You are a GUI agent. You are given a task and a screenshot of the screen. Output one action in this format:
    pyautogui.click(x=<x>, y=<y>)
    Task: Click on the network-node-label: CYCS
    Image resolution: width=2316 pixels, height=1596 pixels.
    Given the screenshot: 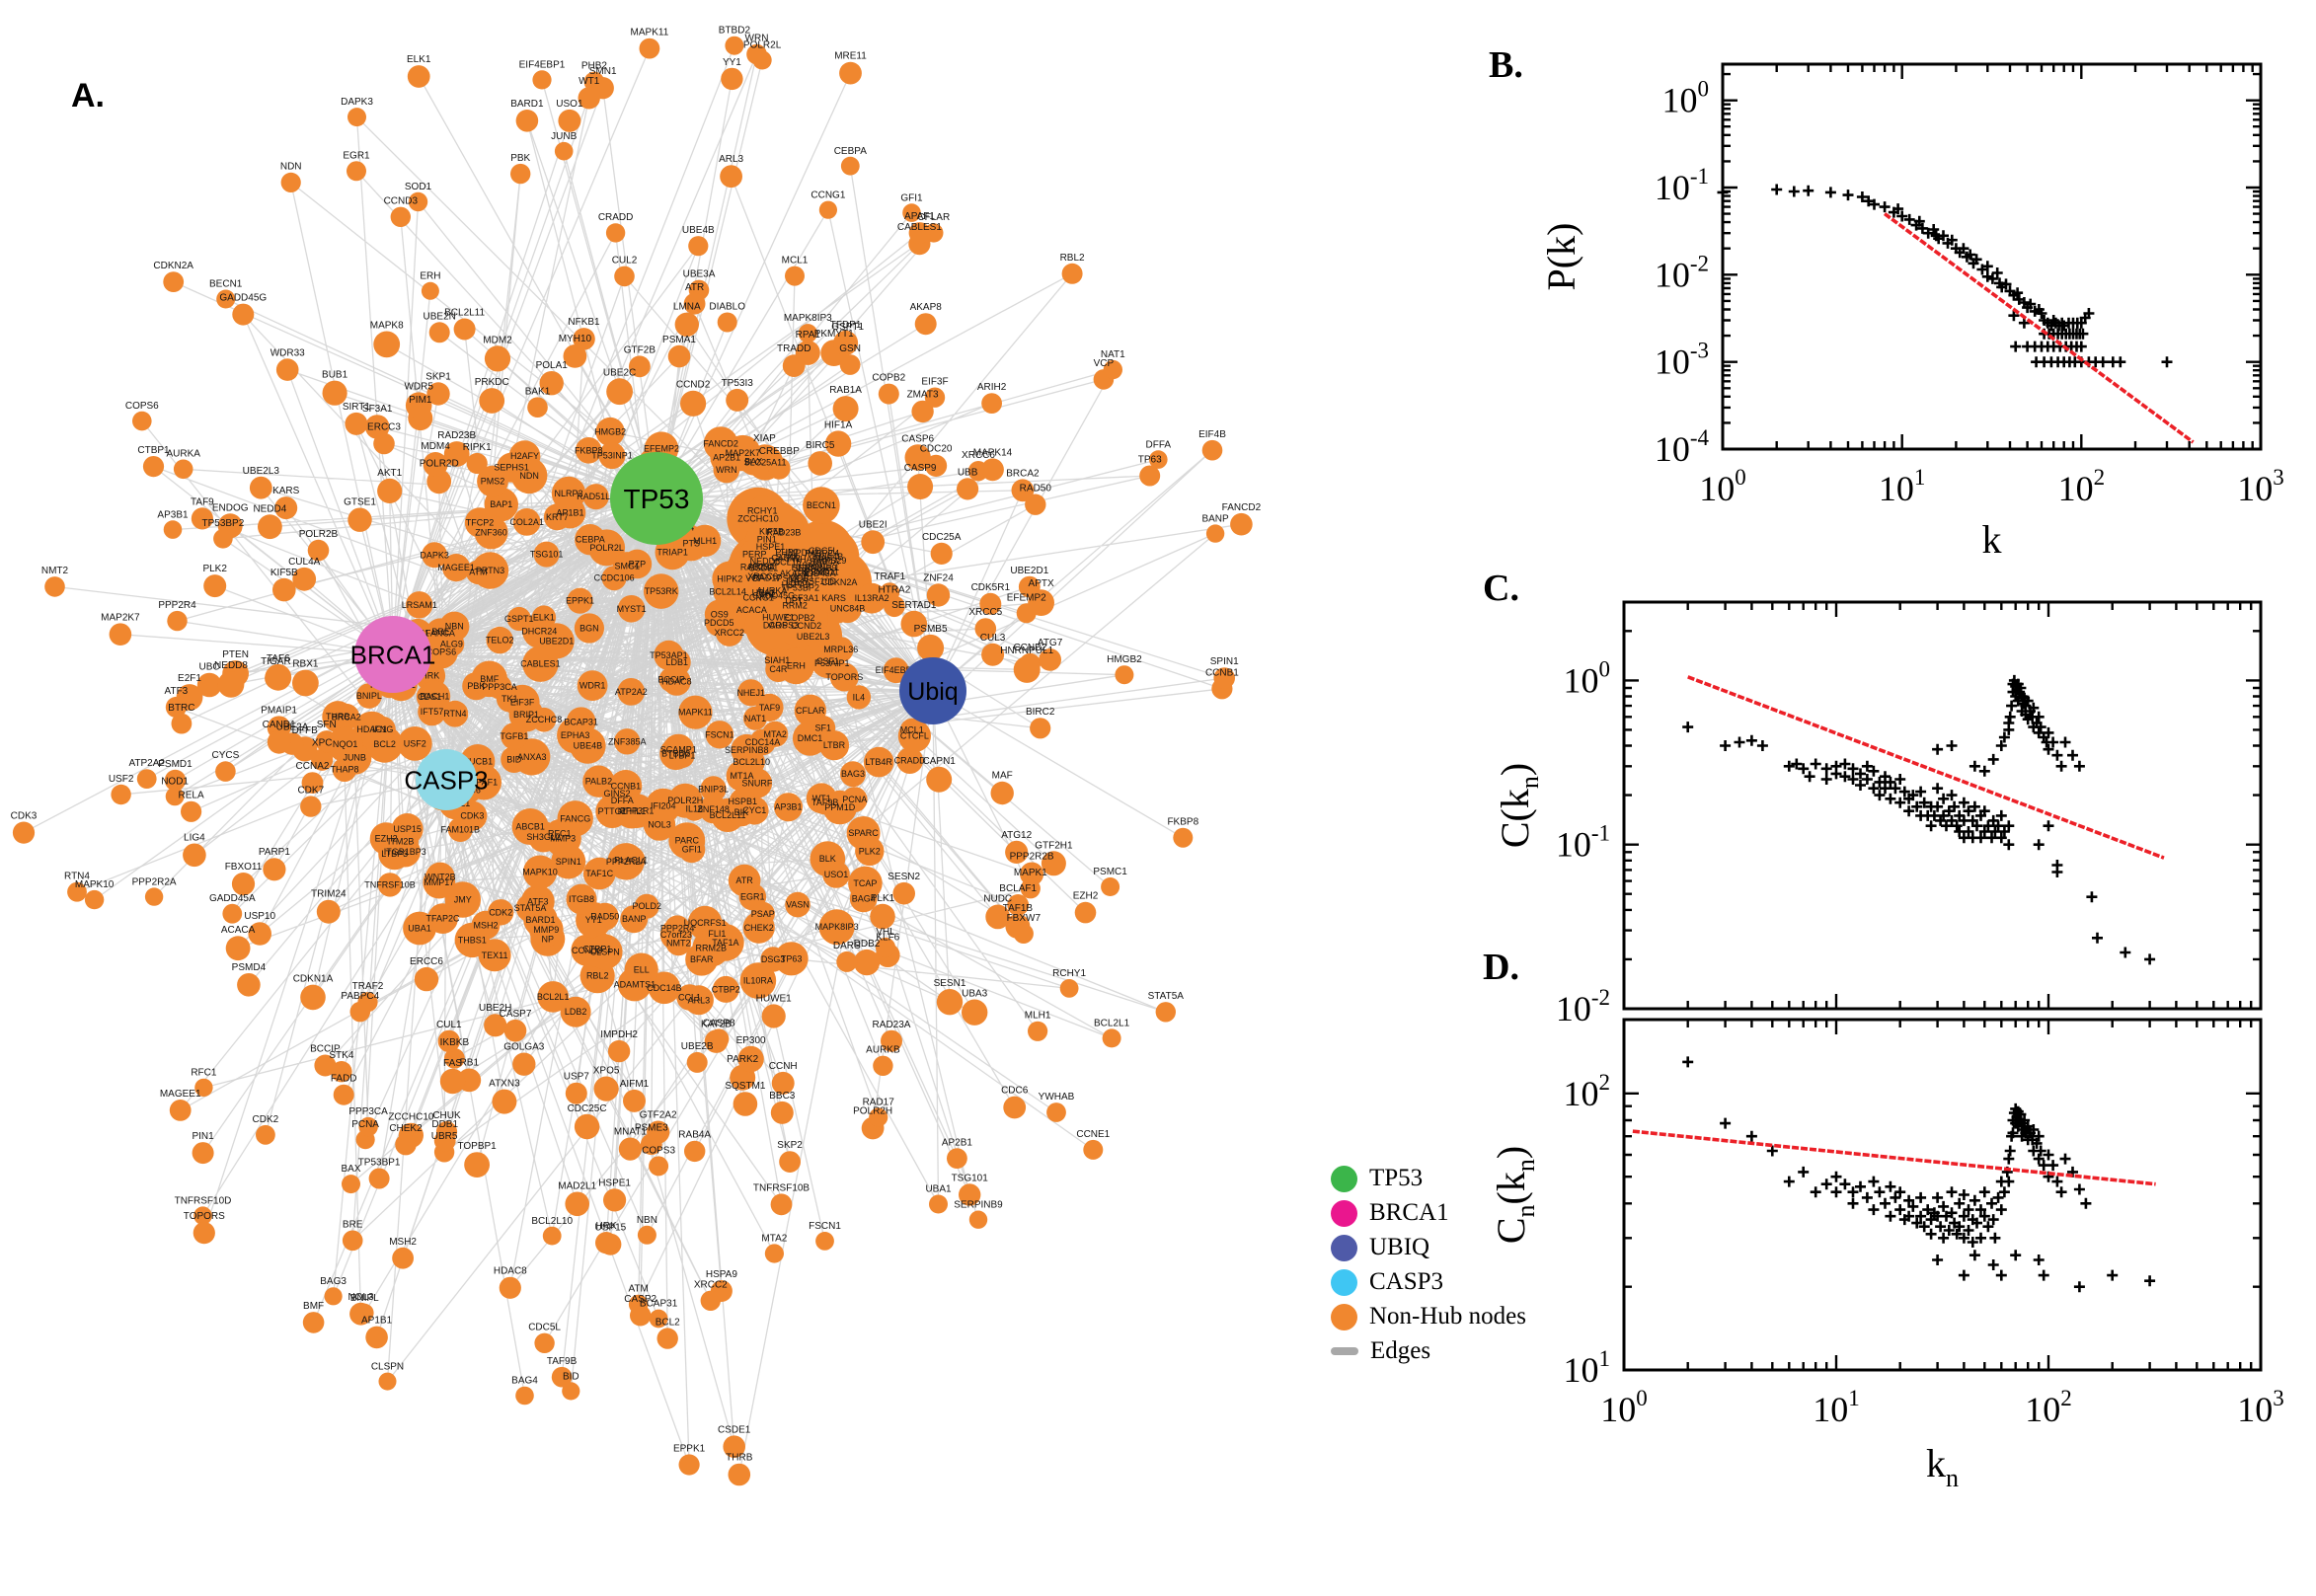 What is the action you would take?
    pyautogui.click(x=226, y=755)
    